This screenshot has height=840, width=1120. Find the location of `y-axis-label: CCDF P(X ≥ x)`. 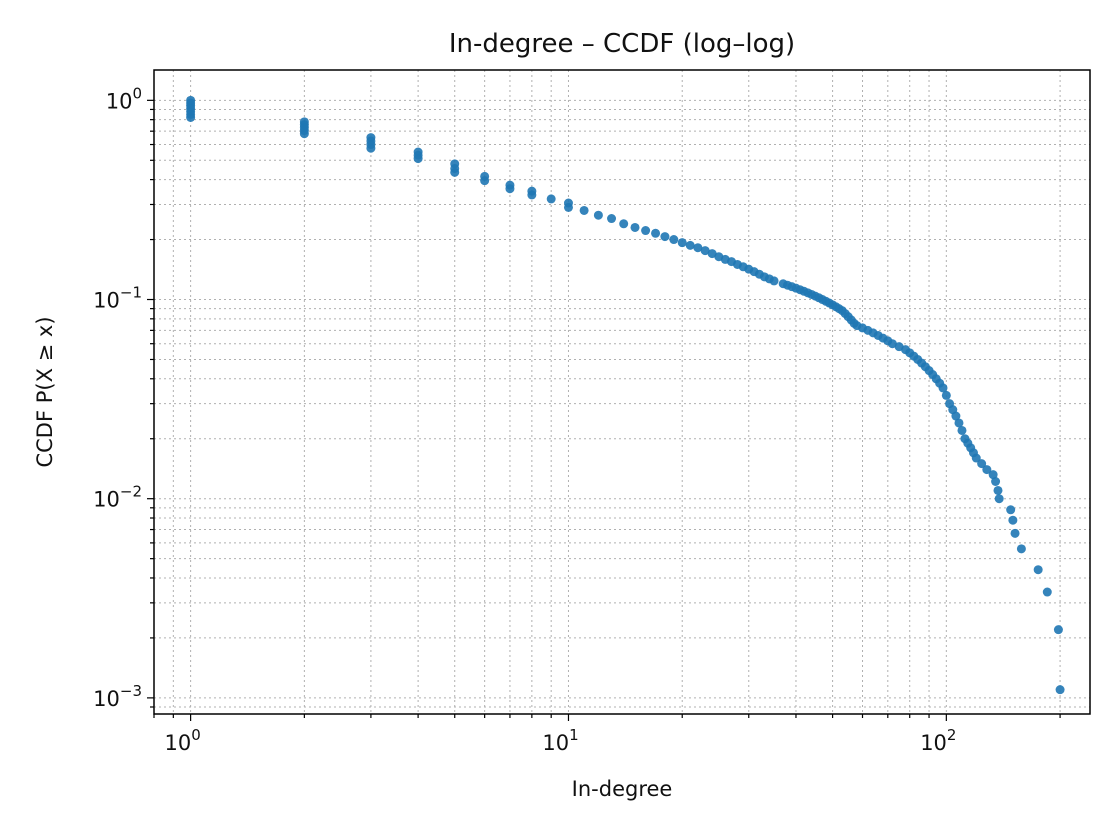

y-axis-label: CCDF P(X ≥ x) is located at coordinates (45, 391).